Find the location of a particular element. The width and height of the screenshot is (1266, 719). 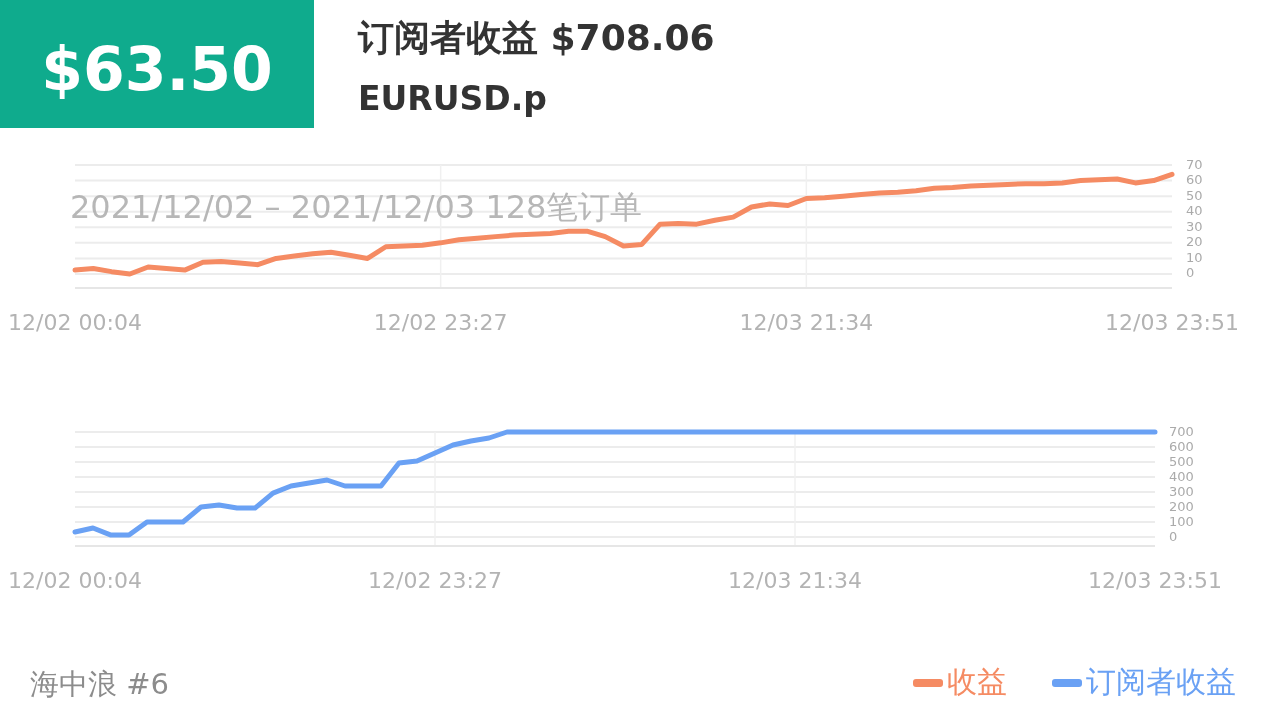

y-tick-label: 60 is located at coordinates (1194, 180).